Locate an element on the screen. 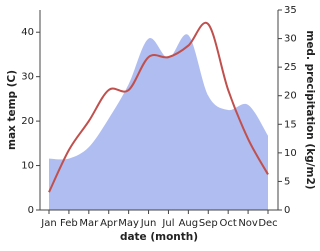 Image resolution: width=320 pixels, height=251 pixels. x-tick-label: May is located at coordinates (128, 223).